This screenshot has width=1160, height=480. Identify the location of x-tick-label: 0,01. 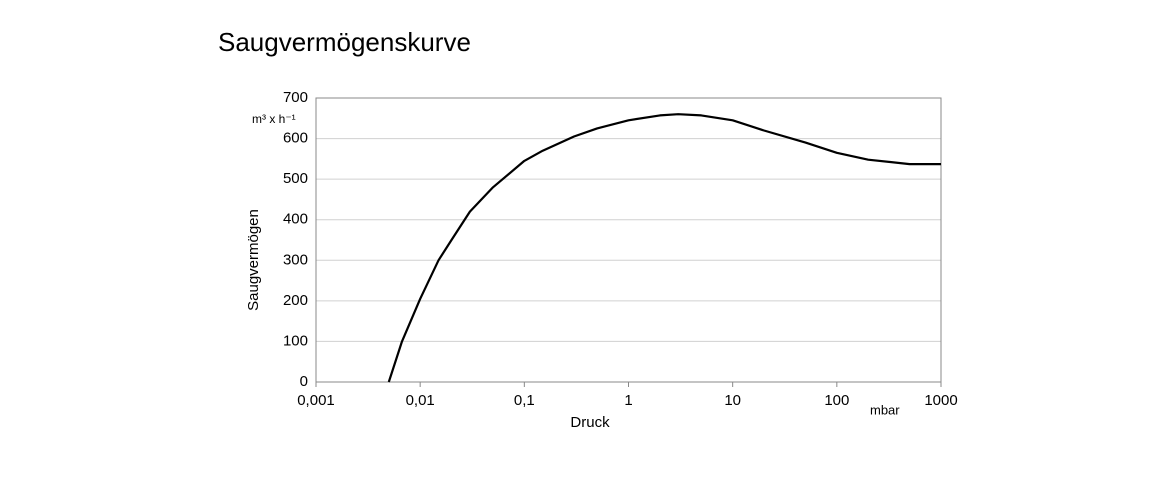
(420, 400).